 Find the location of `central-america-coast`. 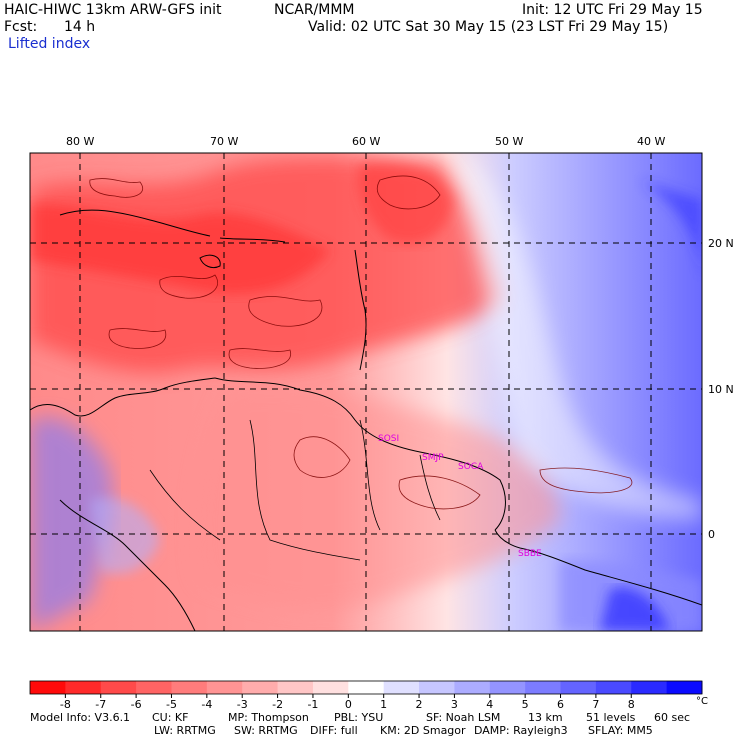

central-america-coast is located at coordinates (123, 397).